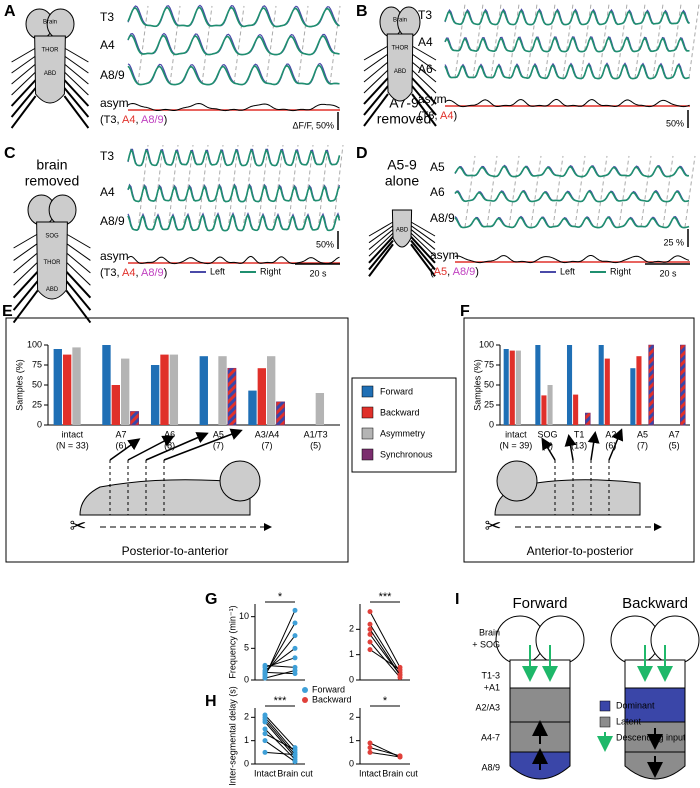 The image size is (700, 788). What do you see at coordinates (655, 603) in the screenshot?
I see `column-title: Backward` at bounding box center [655, 603].